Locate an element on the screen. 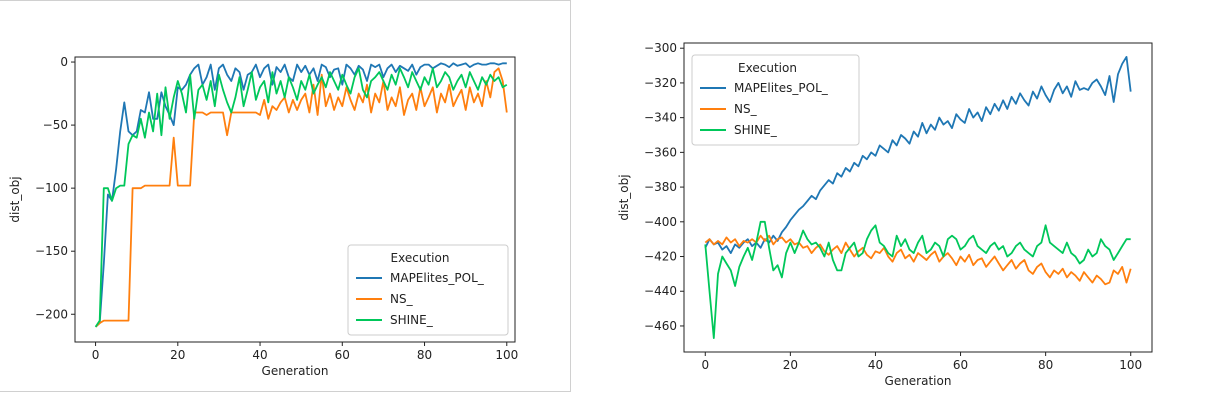 Image resolution: width=1212 pixels, height=402 pixels. y-tick-label: −300 is located at coordinates (660, 48).